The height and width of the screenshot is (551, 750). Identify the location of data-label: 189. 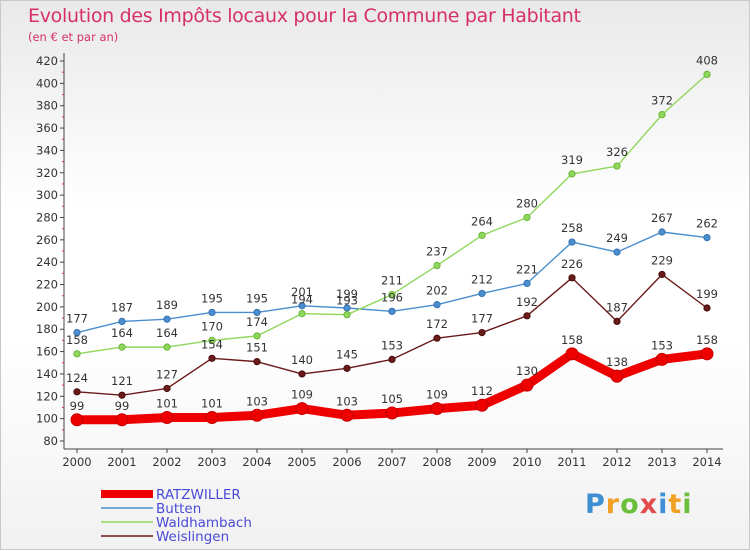
(167, 305).